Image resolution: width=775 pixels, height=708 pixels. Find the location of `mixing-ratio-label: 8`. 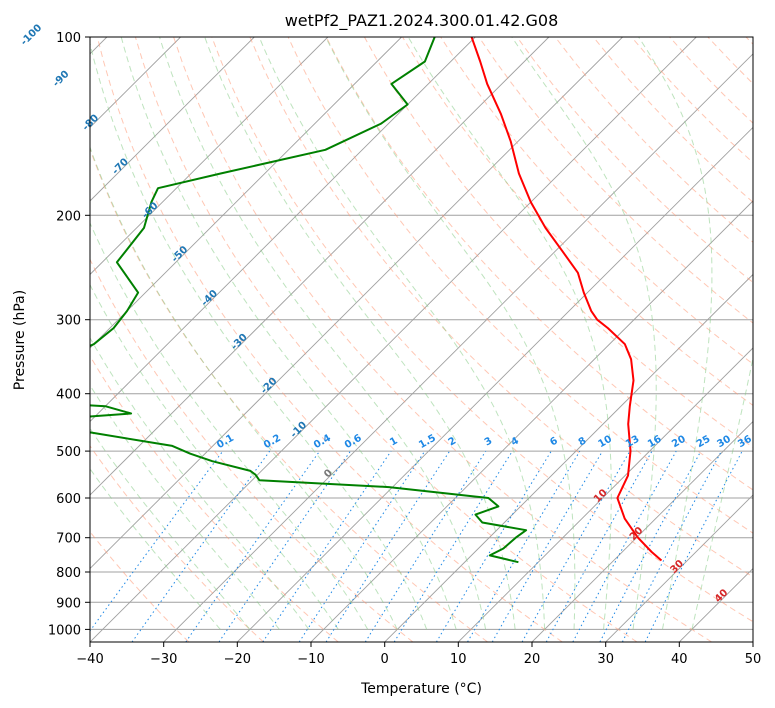

mixing-ratio-label: 8 is located at coordinates (583, 441).